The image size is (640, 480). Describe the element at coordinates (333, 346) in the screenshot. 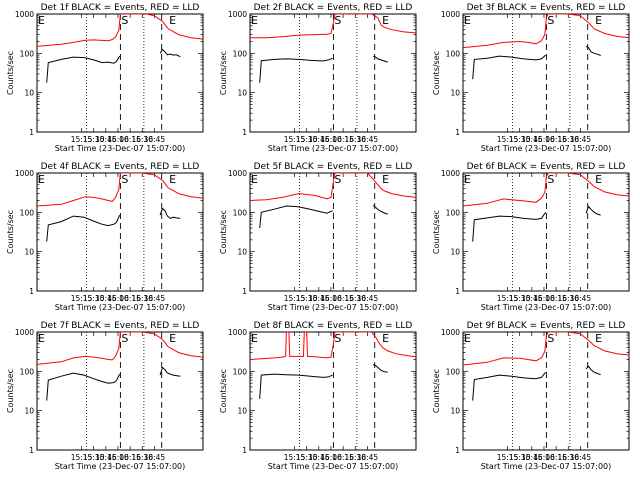

I see `lld-series-line` at that location.